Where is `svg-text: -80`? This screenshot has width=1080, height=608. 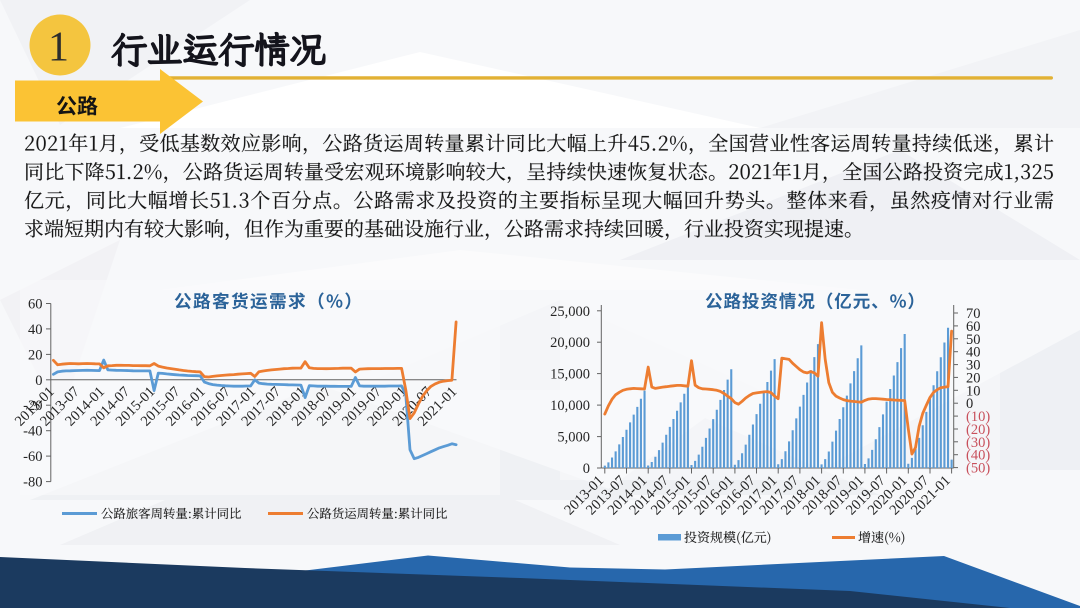
svg-text: -80 is located at coordinates (32, 483).